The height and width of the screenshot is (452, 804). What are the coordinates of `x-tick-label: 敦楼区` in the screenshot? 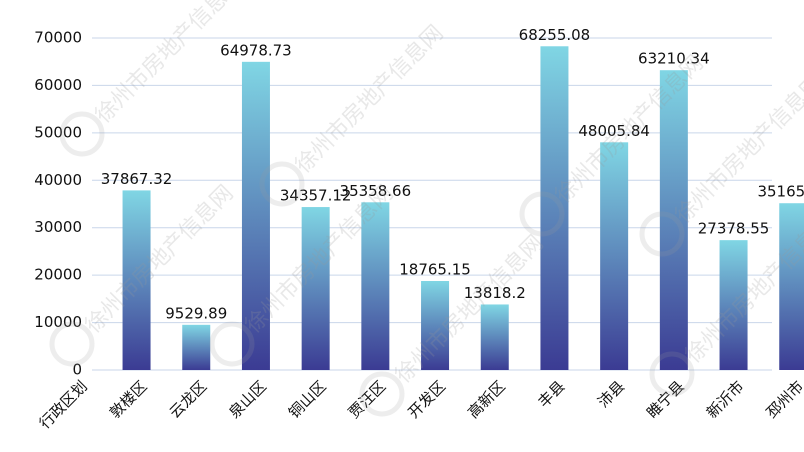 It's located at (128, 399).